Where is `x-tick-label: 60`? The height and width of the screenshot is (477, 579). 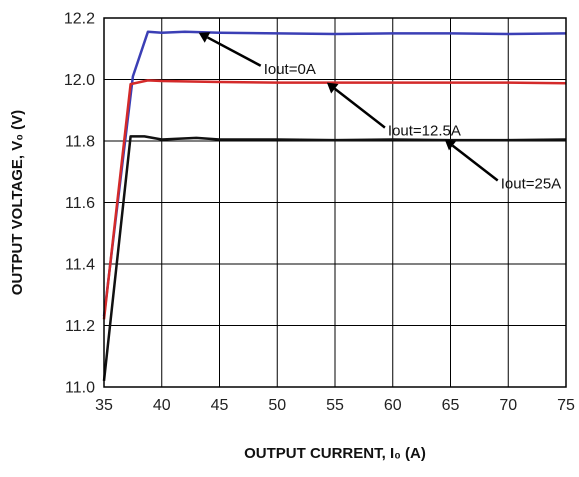
x-tick-label: 60 is located at coordinates (393, 405).